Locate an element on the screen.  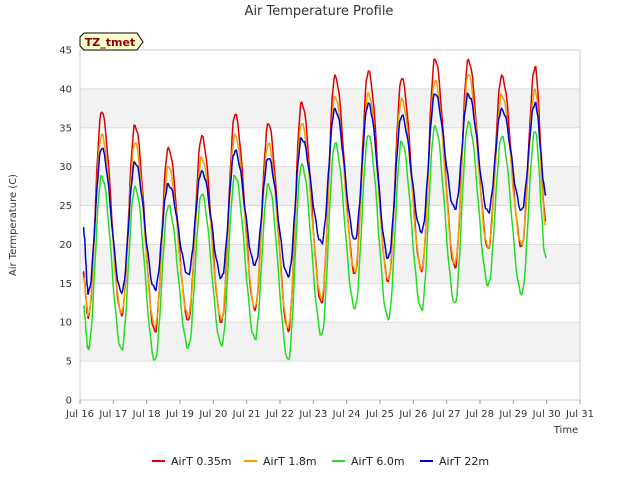
x-axis-label: Time is located at coordinates (565, 430).